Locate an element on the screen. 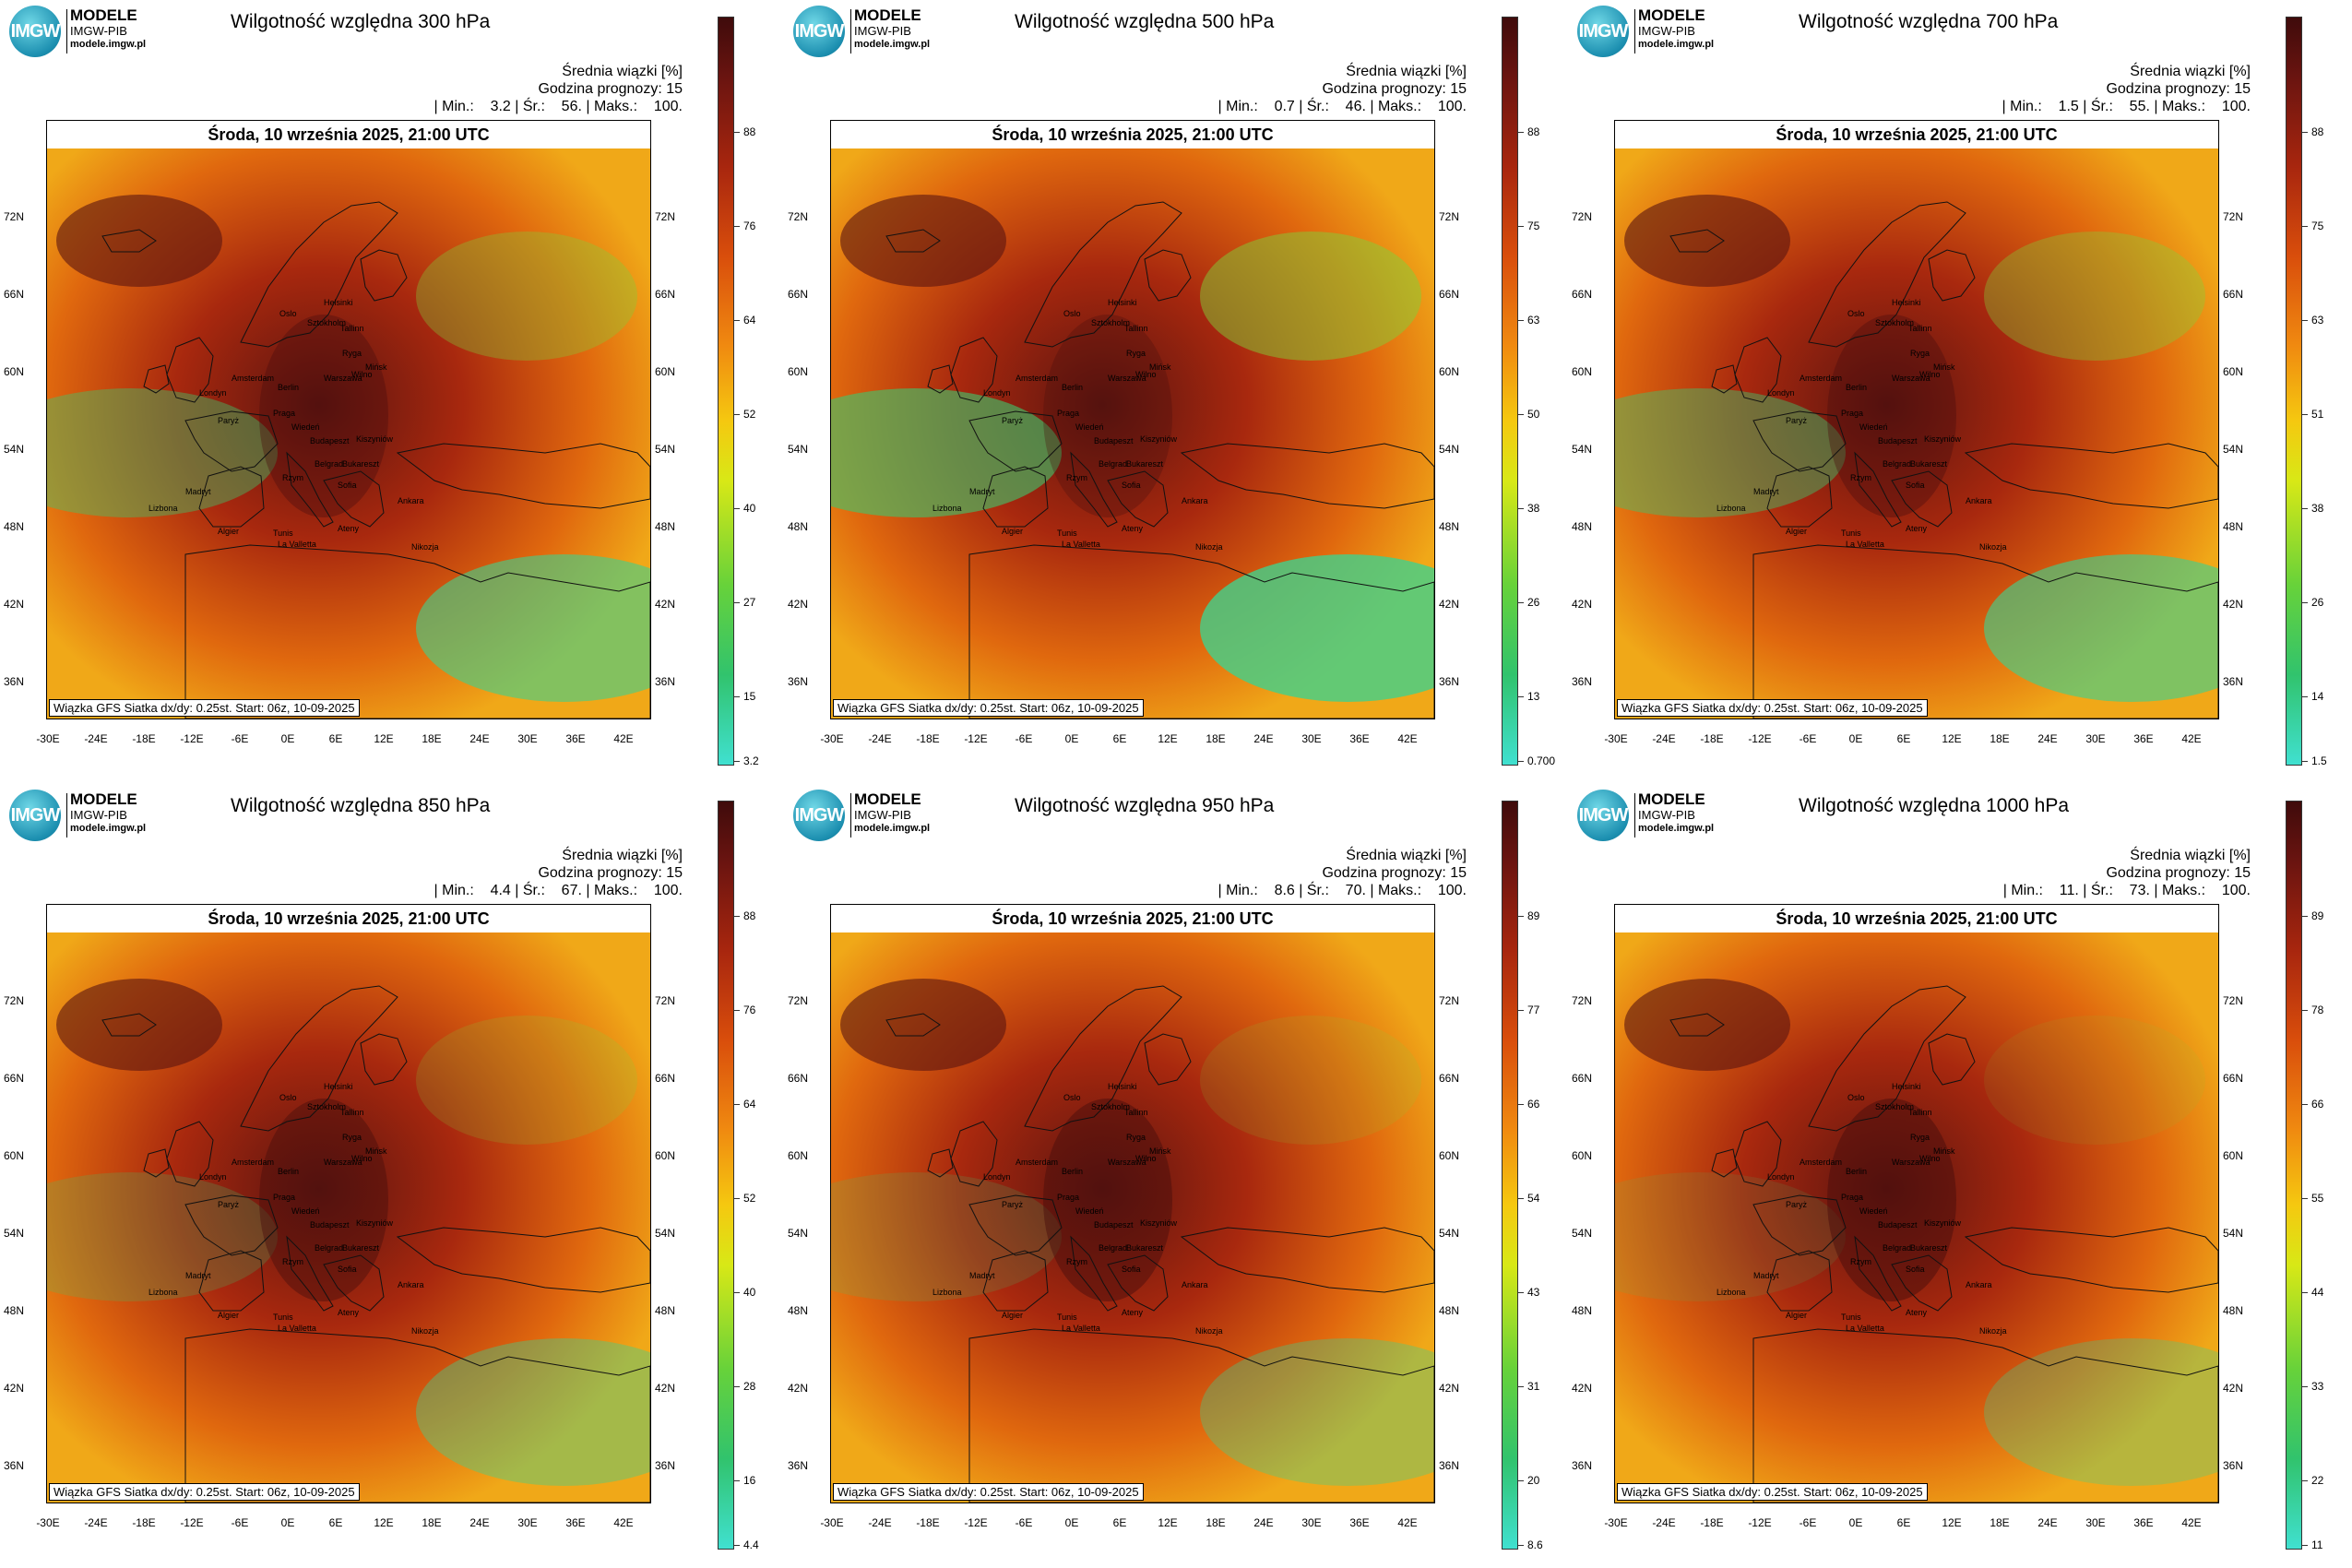 The width and height of the screenshot is (2352, 1568). colorbar is located at coordinates (726, 391).